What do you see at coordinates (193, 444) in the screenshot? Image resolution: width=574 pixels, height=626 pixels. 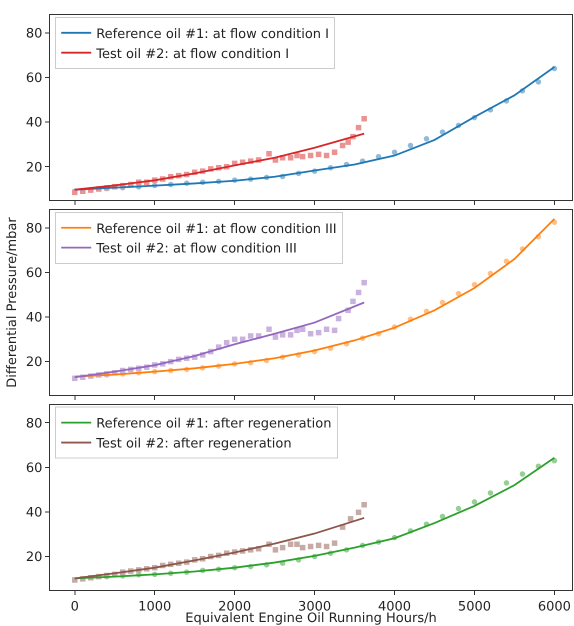 I see `legend-label: Test oil #2: after regeneration` at bounding box center [193, 444].